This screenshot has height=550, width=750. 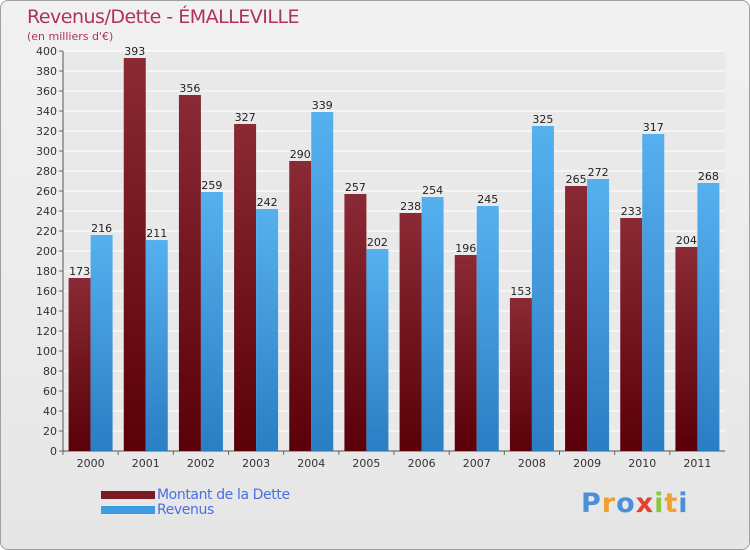 I want to click on data-label-dette: 393, so click(x=134, y=51).